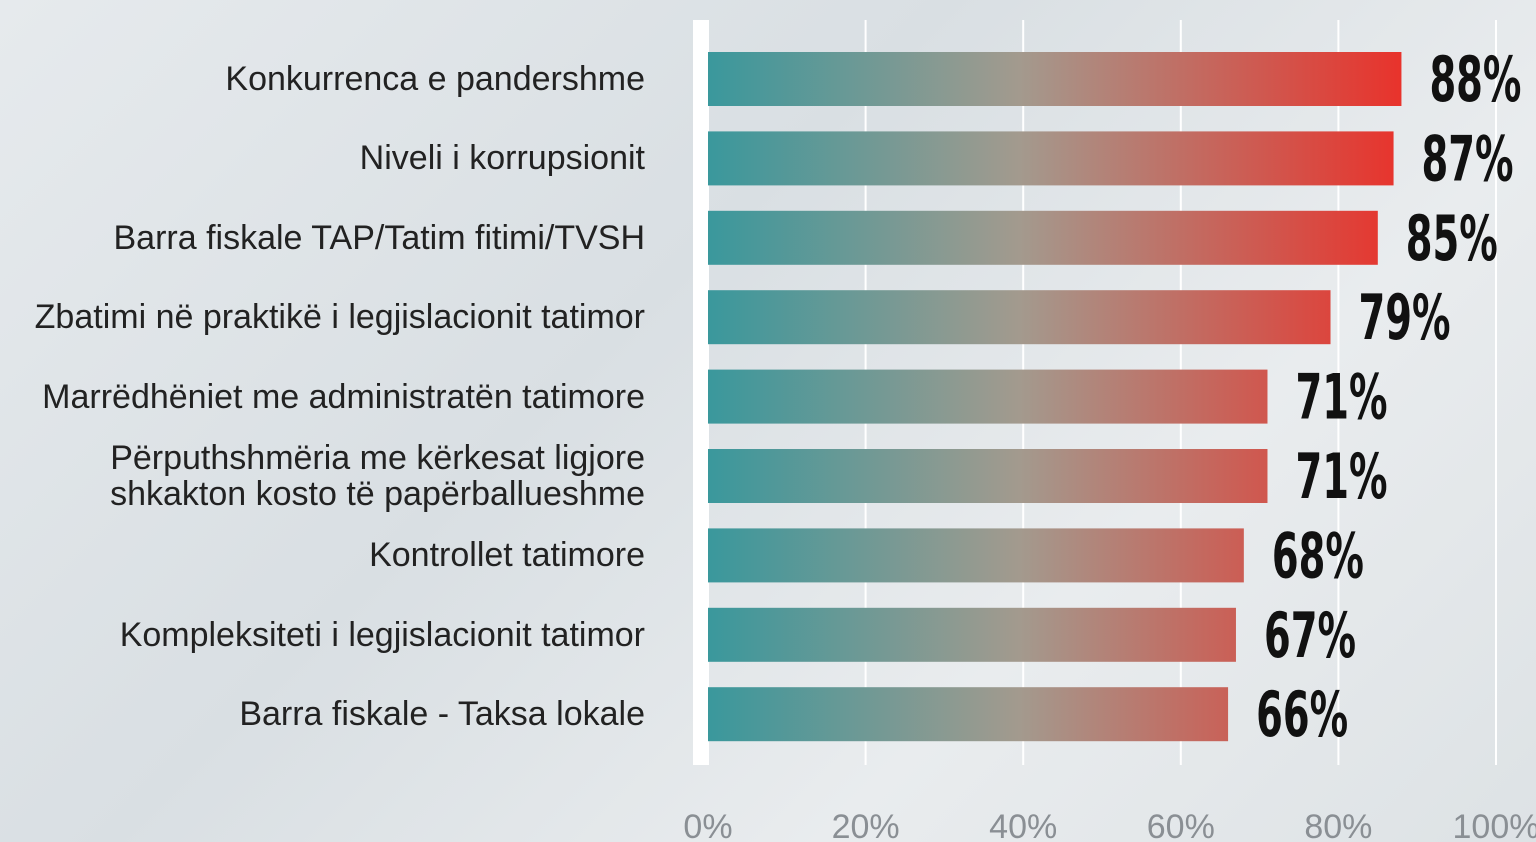 This screenshot has height=842, width=1536. What do you see at coordinates (435, 79) in the screenshot?
I see `category-label: Konkurrenca e pandershme` at bounding box center [435, 79].